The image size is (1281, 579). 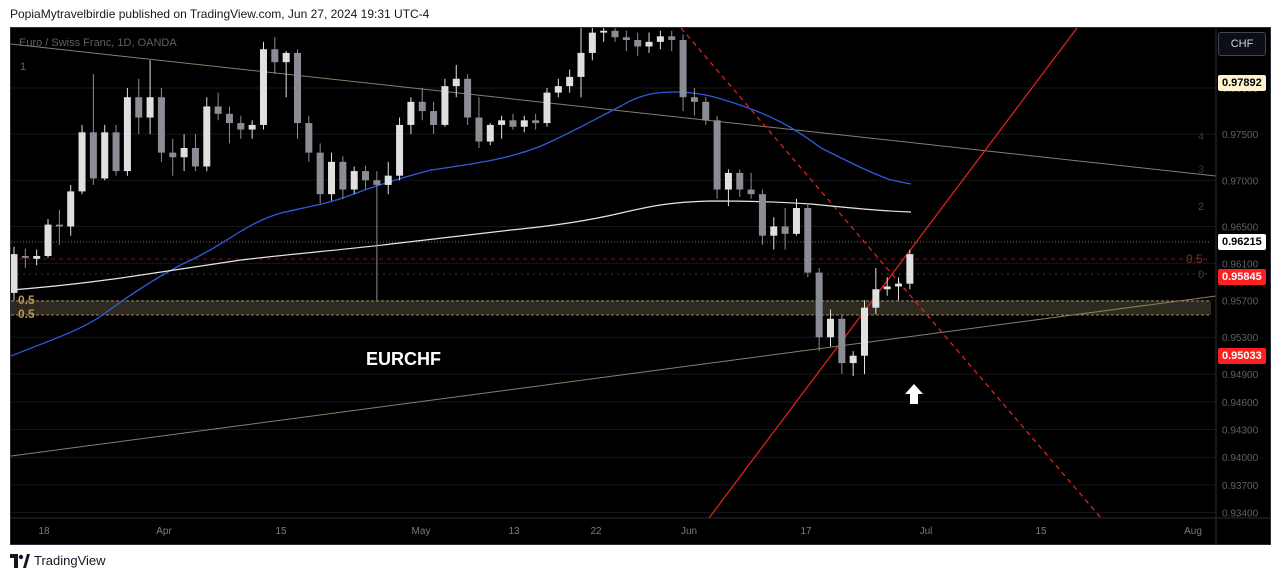 I want to click on time-tick-label: Jun, so click(x=689, y=531).